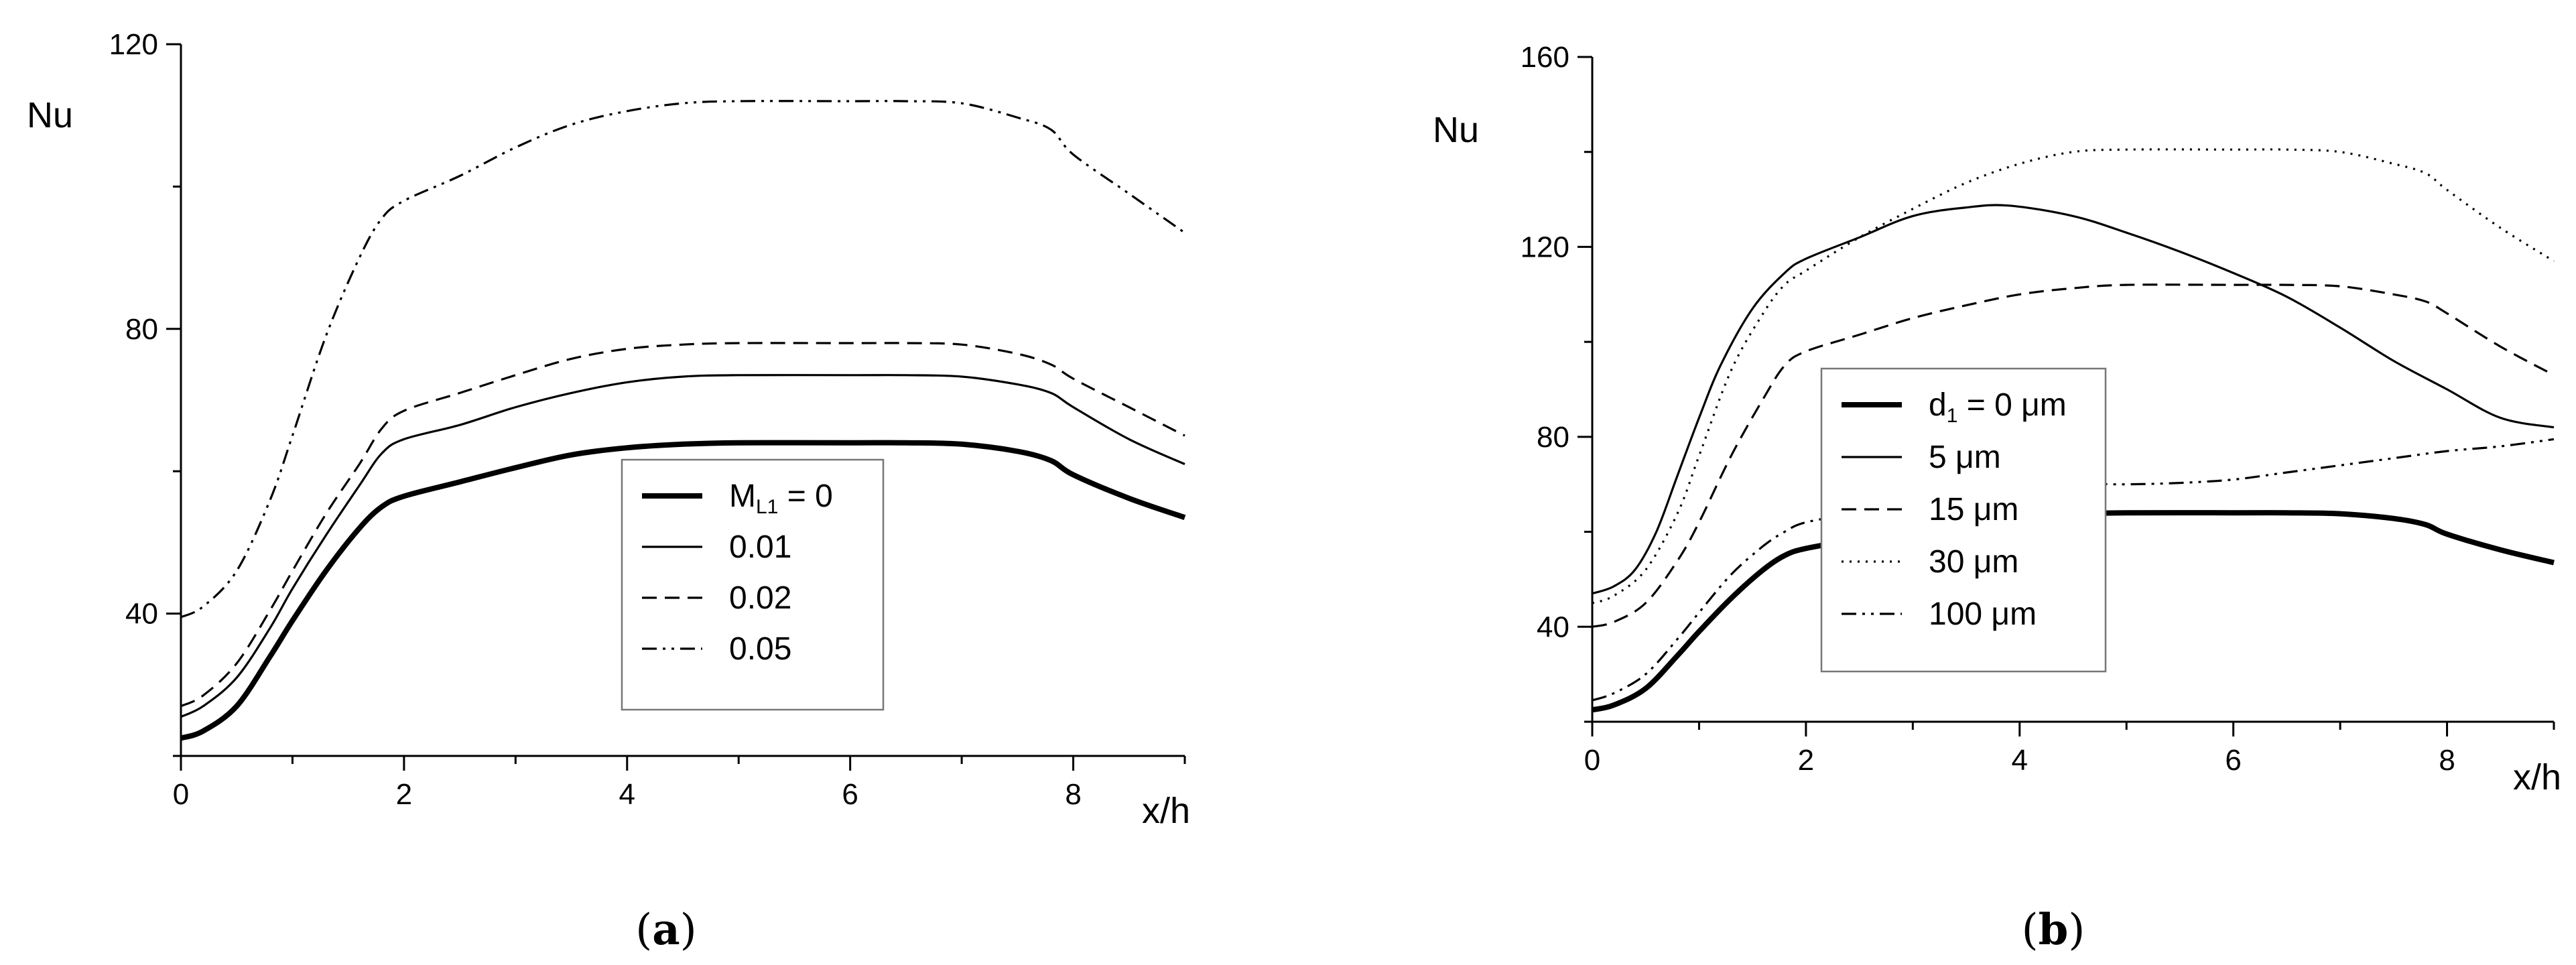 This screenshot has height=965, width=2576. What do you see at coordinates (781, 498) in the screenshot?
I see `legend-entry-1: ML1 = 0` at bounding box center [781, 498].